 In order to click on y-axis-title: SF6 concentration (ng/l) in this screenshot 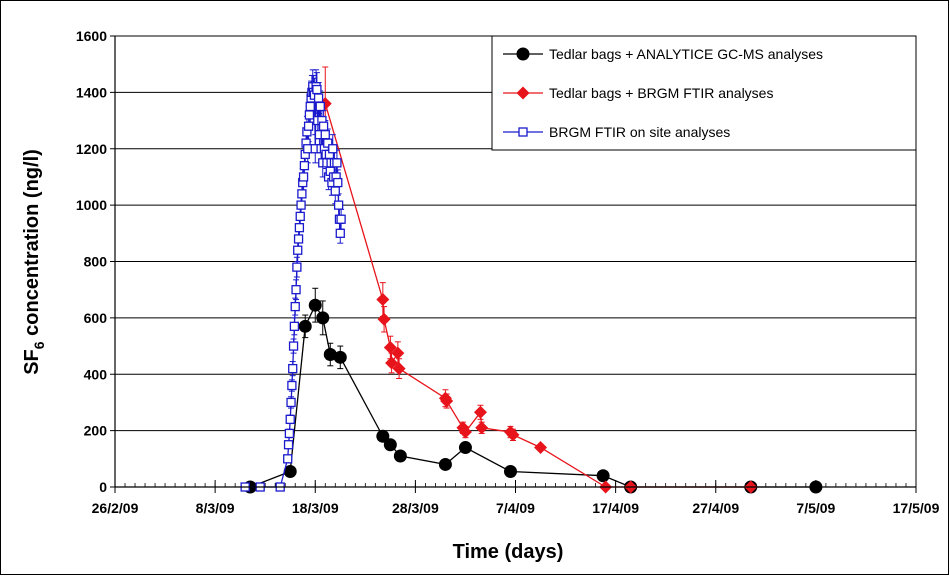, I will do `click(34, 262)`.